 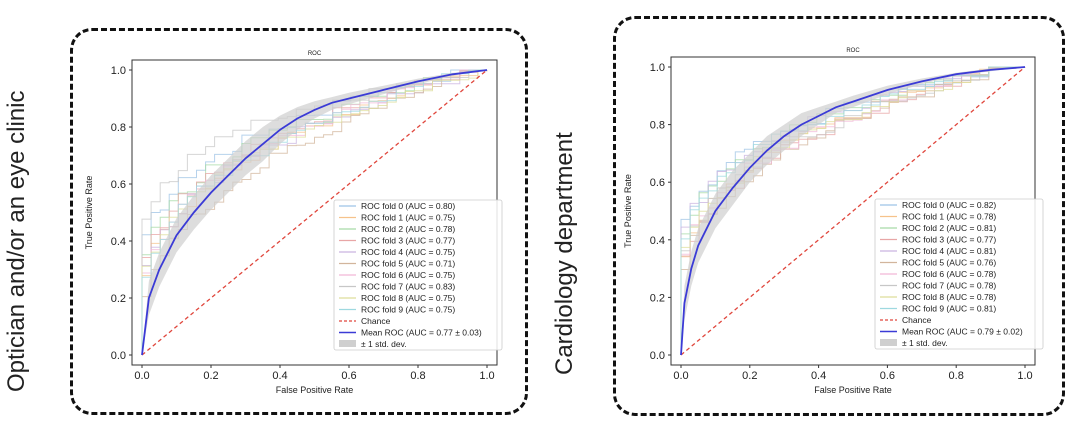 What do you see at coordinates (949, 228) in the screenshot?
I see `legend-entry: ROC fold 2 (AUC = 0.81)` at bounding box center [949, 228].